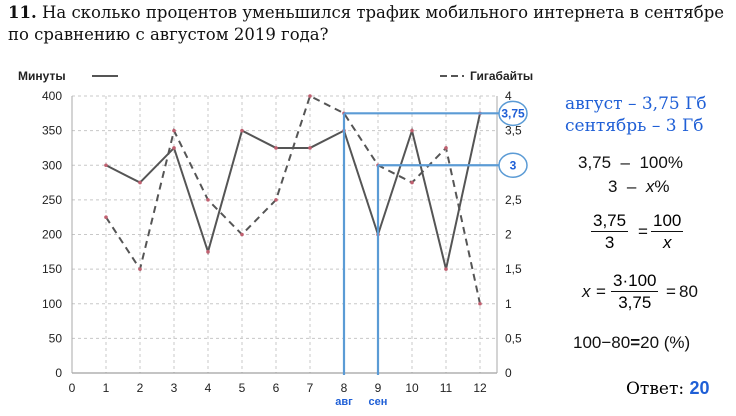 This screenshot has height=416, width=736. I want to click on eq2-result: 80, so click(688, 291).